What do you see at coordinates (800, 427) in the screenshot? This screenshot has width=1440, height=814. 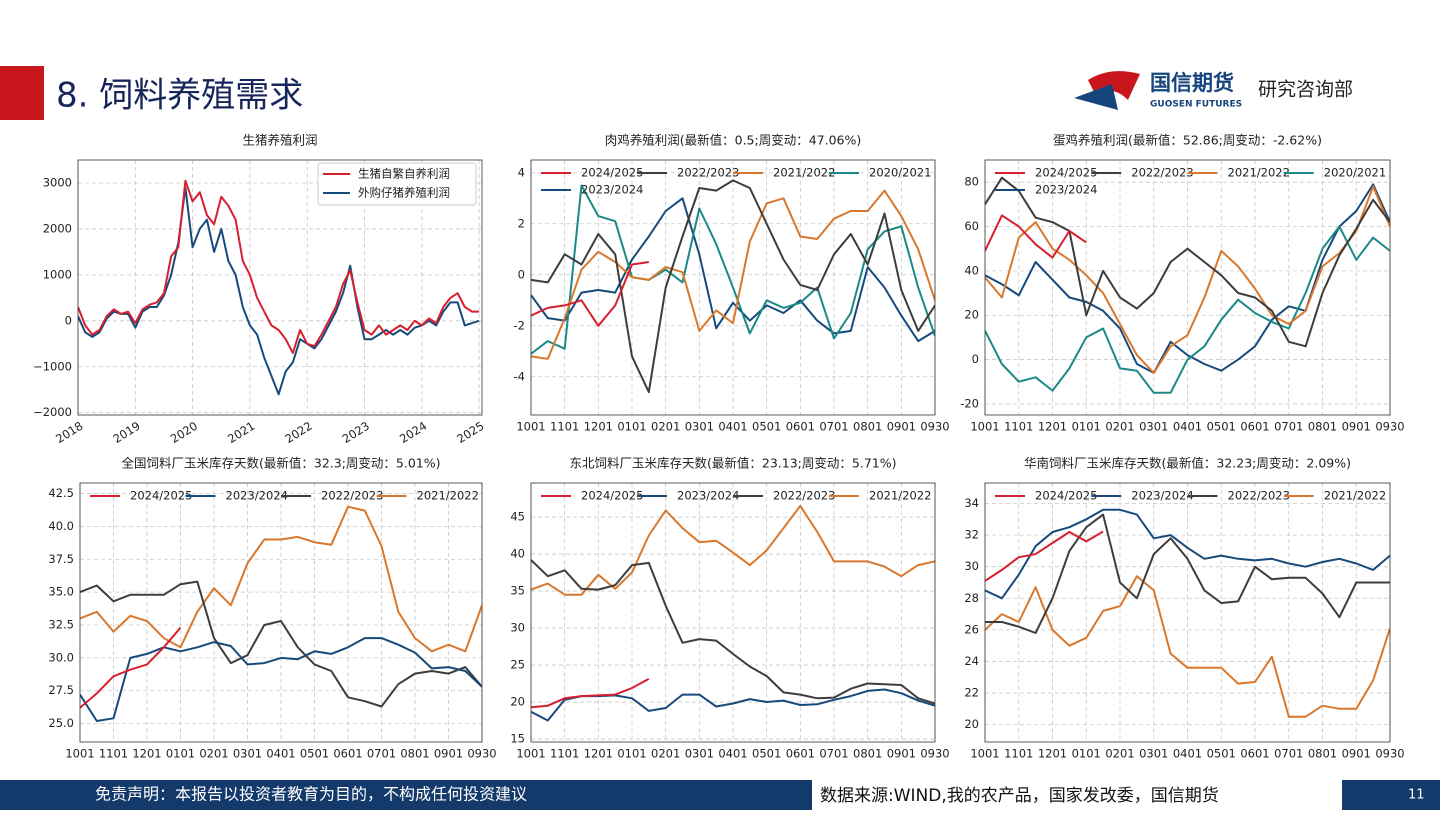 I see `x-tick-label: 0601` at bounding box center [800, 427].